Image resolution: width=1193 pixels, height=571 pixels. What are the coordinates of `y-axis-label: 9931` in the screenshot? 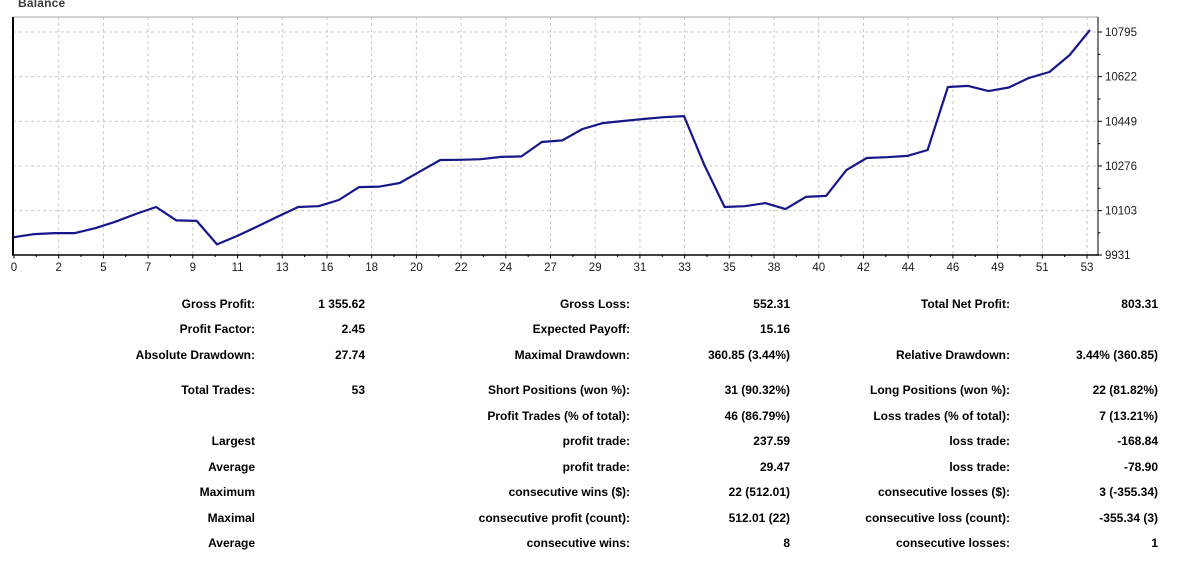 It's located at (1118, 256).